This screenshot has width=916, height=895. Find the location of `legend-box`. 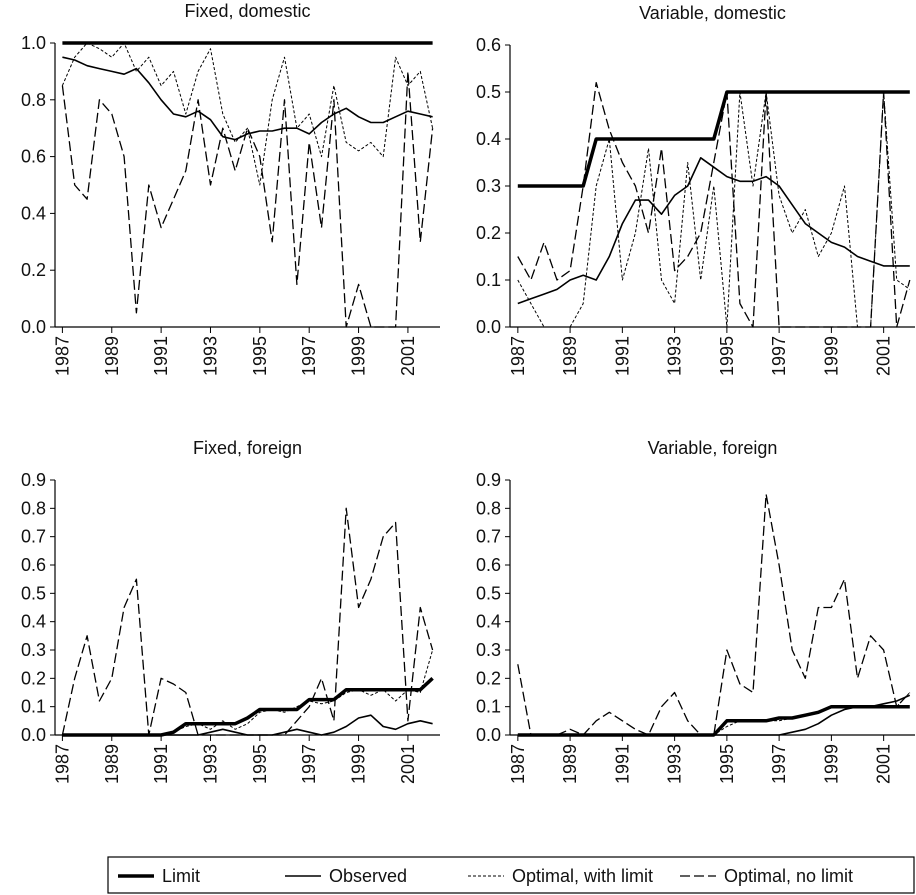

legend-box is located at coordinates (511, 875).